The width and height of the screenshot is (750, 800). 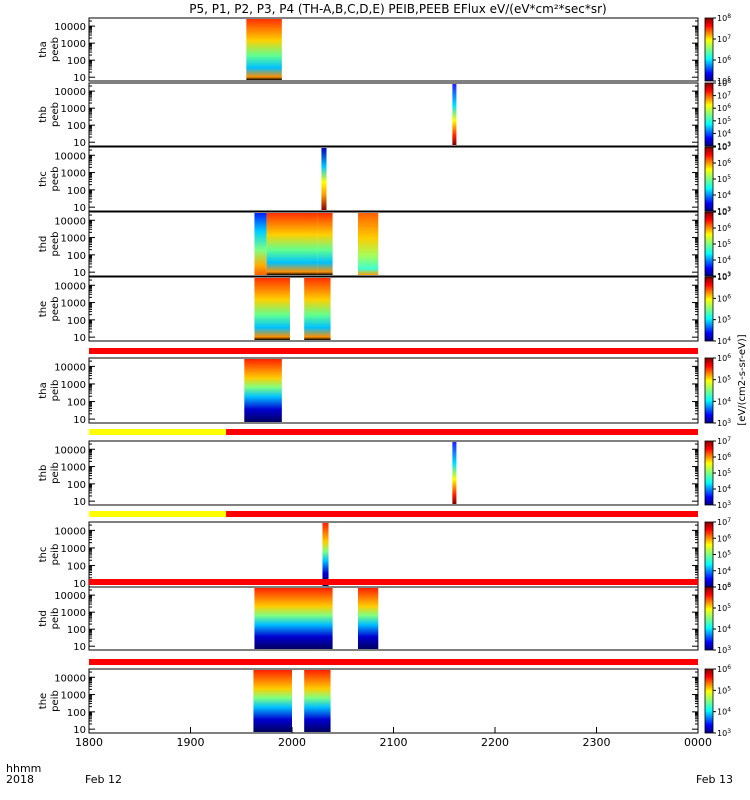 I want to click on panel-label-probe: thd, so click(x=43, y=618).